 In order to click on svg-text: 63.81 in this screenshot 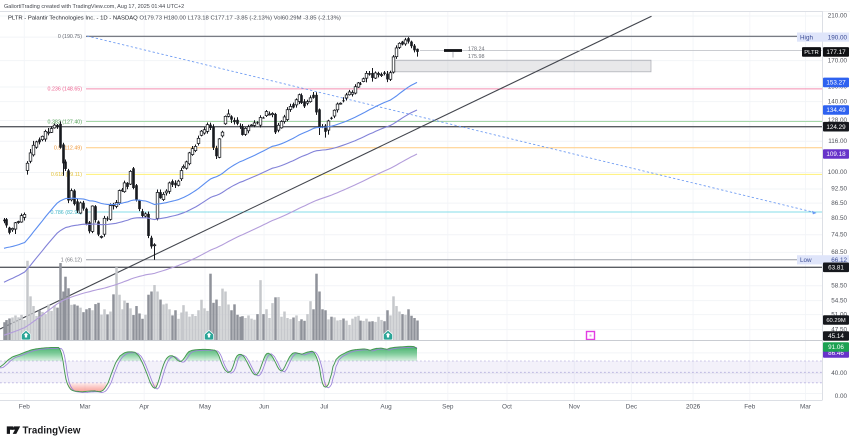, I will do `click(836, 268)`.